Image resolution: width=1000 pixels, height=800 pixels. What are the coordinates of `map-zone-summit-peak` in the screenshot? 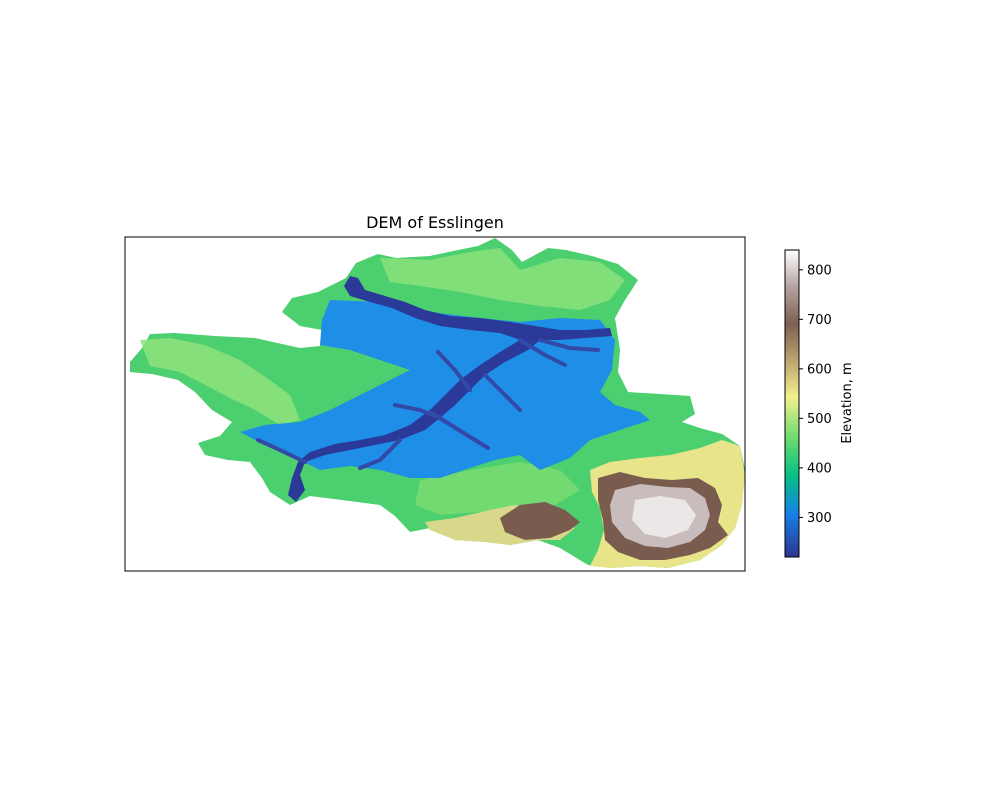 It's located at (664, 517).